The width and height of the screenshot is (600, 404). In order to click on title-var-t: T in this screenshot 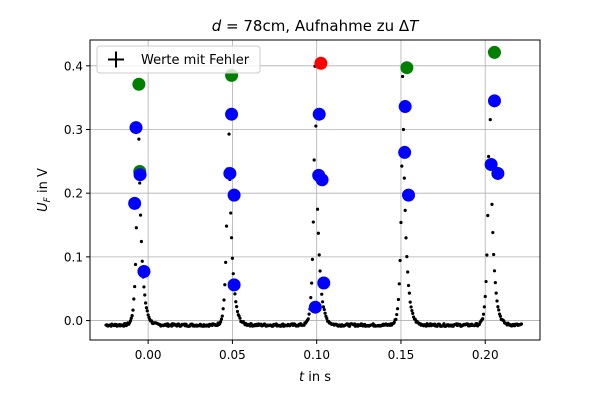, I will do `click(414, 26)`.